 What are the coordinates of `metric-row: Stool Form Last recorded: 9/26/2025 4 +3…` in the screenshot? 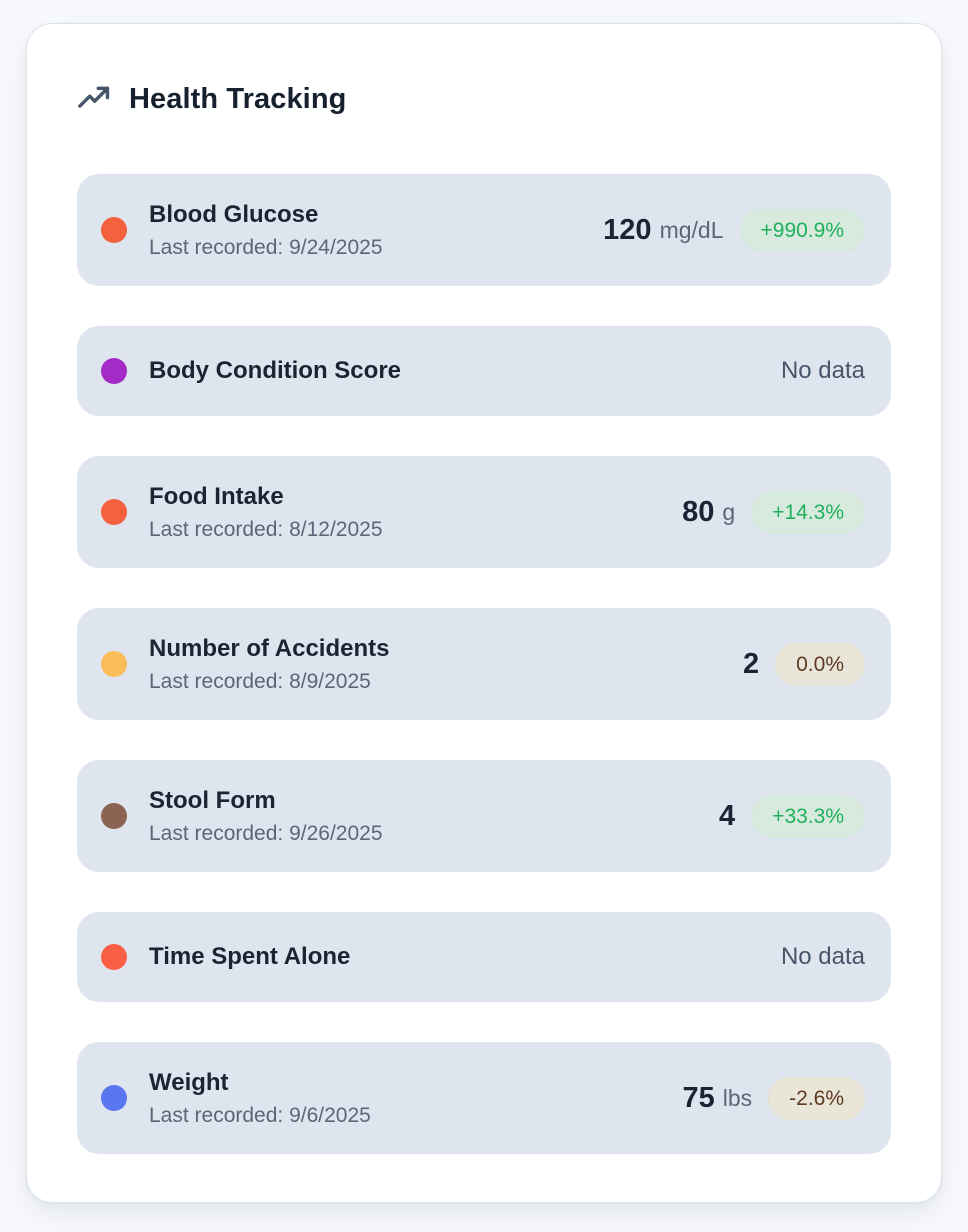 It's located at (484, 816).